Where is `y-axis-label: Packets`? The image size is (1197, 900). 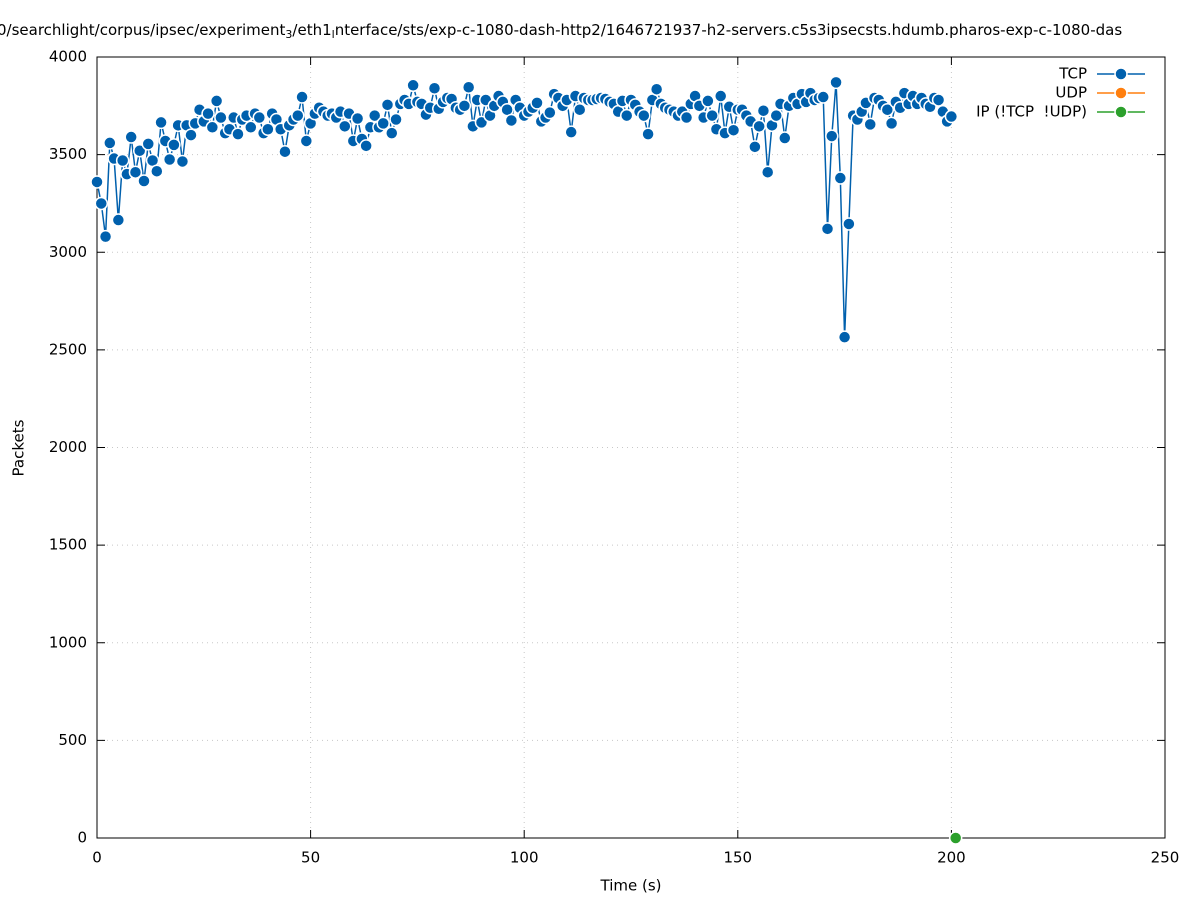 y-axis-label: Packets is located at coordinates (19, 447).